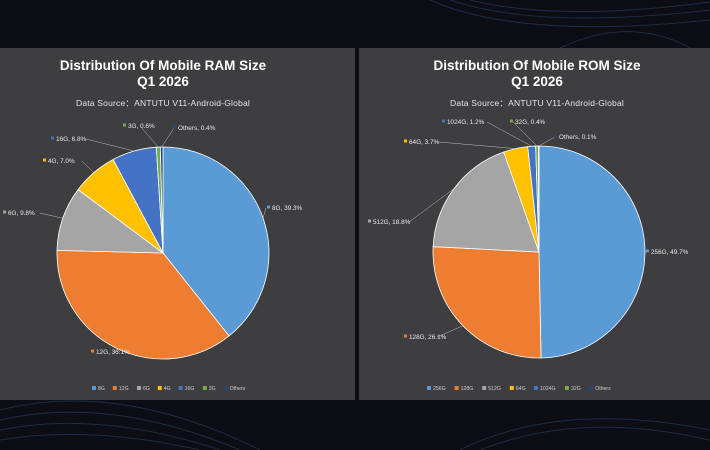  What do you see at coordinates (190, 389) in the screenshot?
I see `legend-item: 16G` at bounding box center [190, 389].